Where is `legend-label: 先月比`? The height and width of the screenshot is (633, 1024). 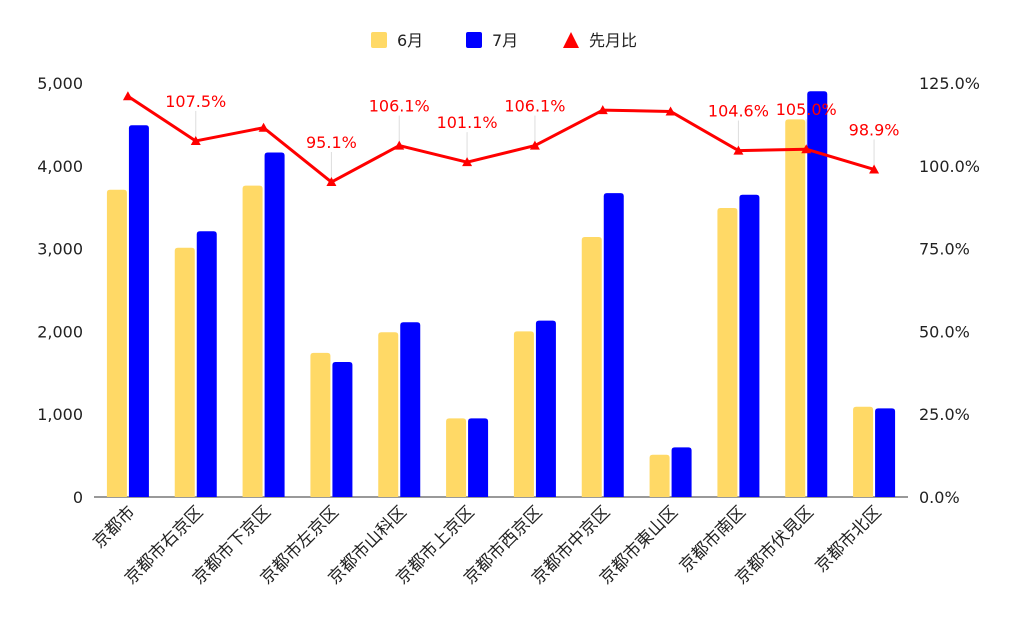 legend-label: 先月比 is located at coordinates (613, 40).